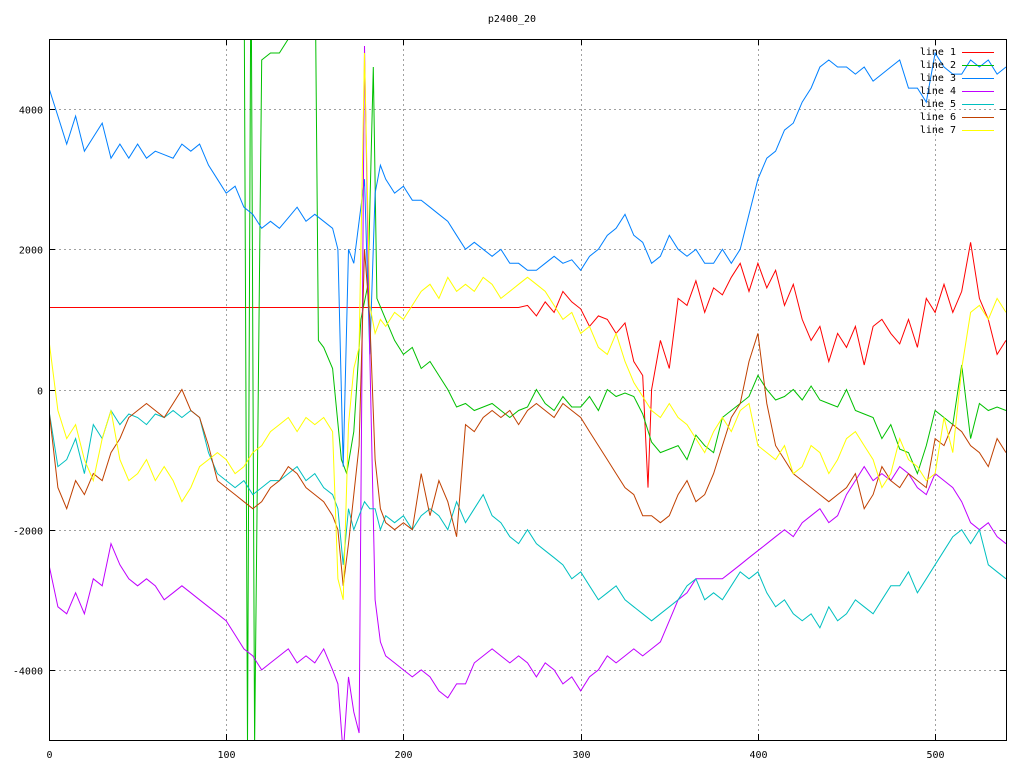 This screenshot has width=1024, height=768. I want to click on y-tick-label: -2000, so click(28, 532).